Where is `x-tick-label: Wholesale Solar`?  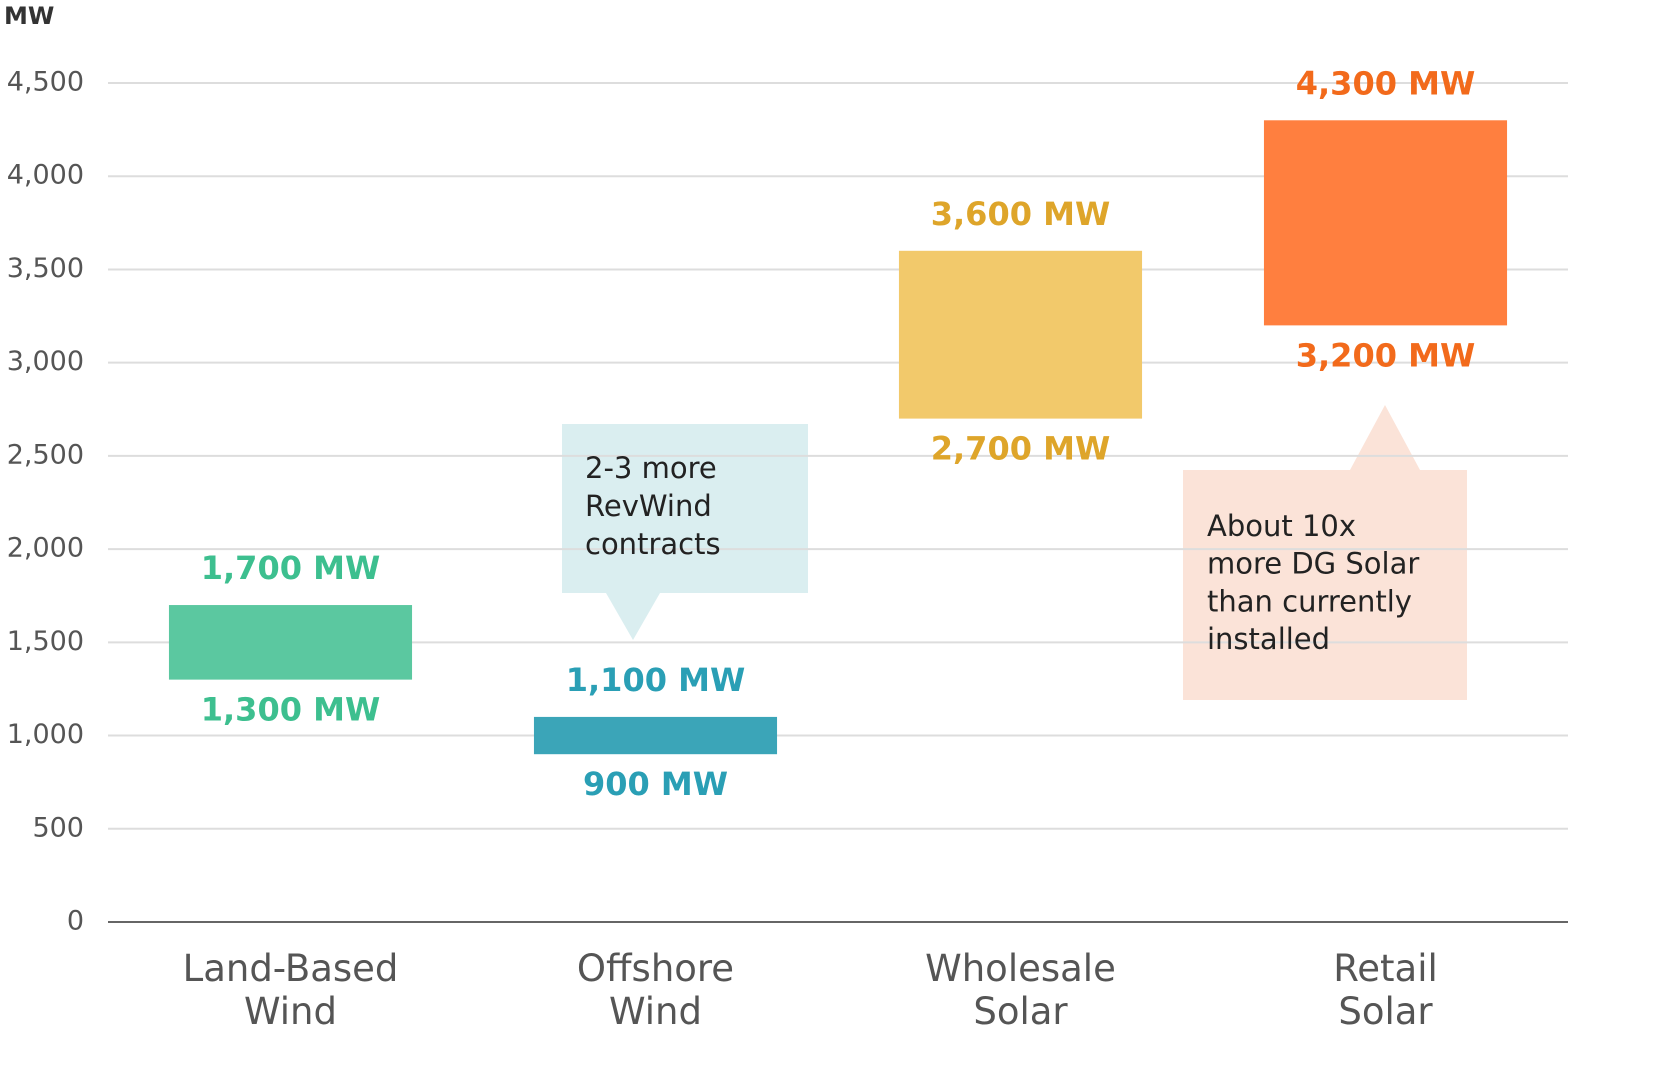
x-tick-label: Wholesale Solar is located at coordinates (1020, 990).